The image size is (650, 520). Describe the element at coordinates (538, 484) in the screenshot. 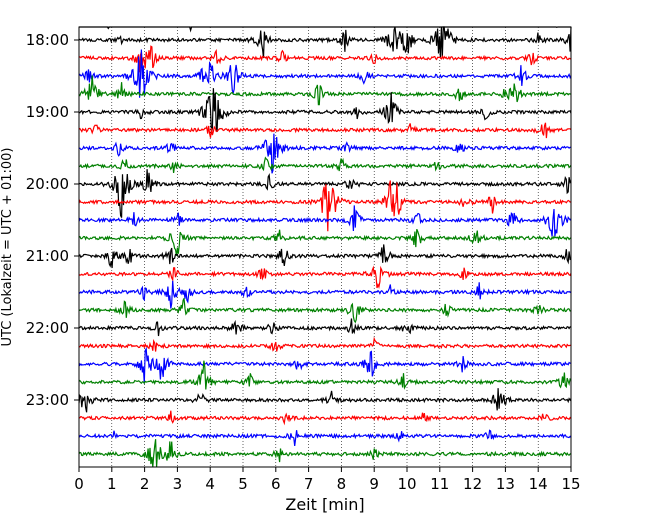

I see `x-tick-label: 14` at that location.